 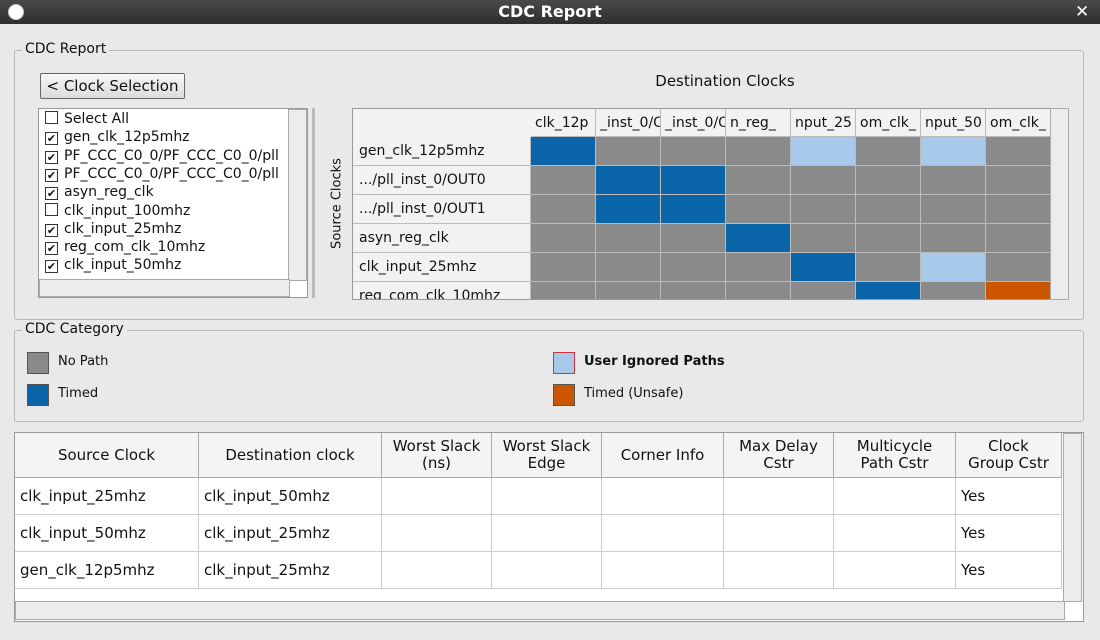 I want to click on clock-item: ✔ clk_input_50mhz, so click(x=167, y=265).